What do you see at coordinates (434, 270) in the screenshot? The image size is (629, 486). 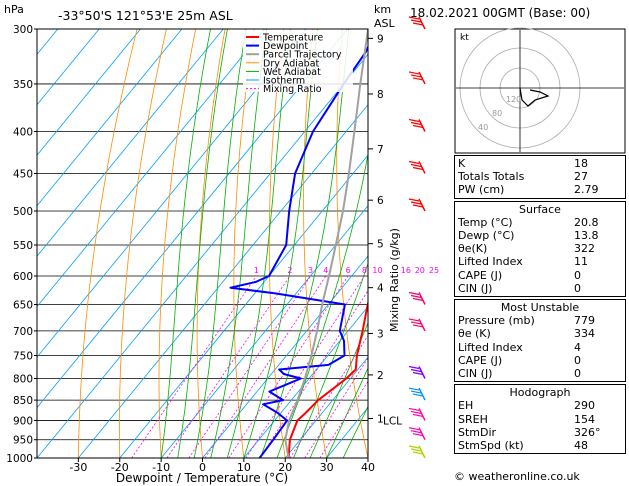 I see `mixing-ratio-label: 25` at bounding box center [434, 270].